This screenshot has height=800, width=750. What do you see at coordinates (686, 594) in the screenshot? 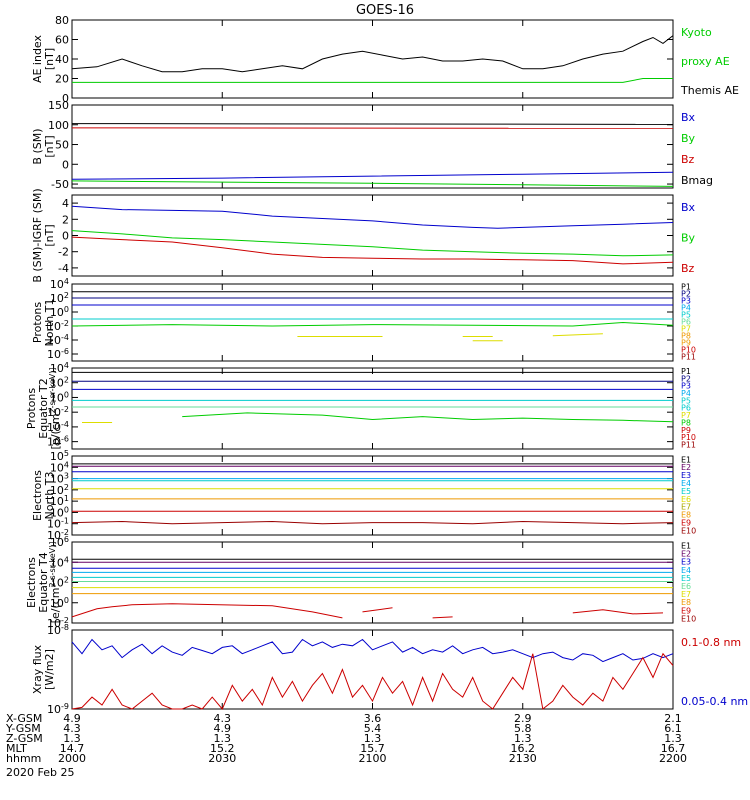
I see `legend-entry: E7` at bounding box center [686, 594].